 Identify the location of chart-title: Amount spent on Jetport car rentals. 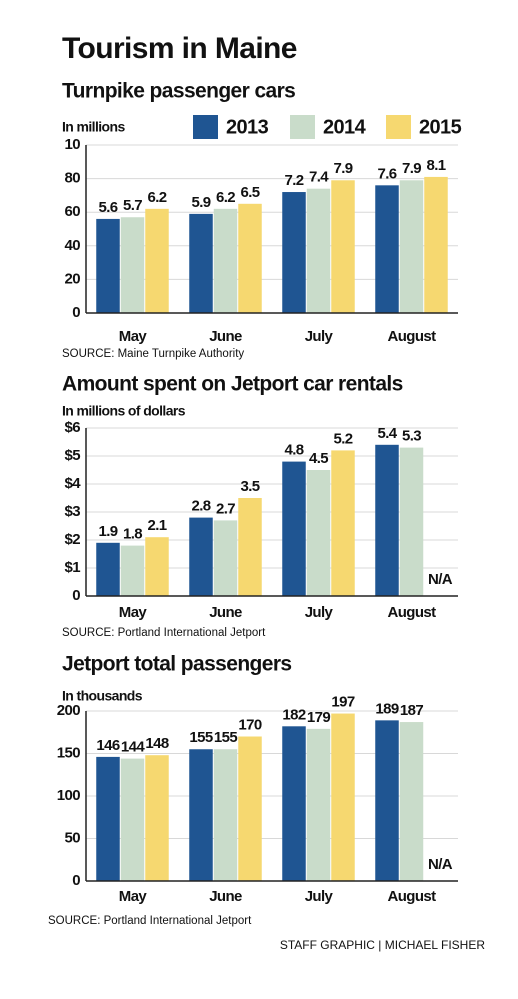
(232, 384).